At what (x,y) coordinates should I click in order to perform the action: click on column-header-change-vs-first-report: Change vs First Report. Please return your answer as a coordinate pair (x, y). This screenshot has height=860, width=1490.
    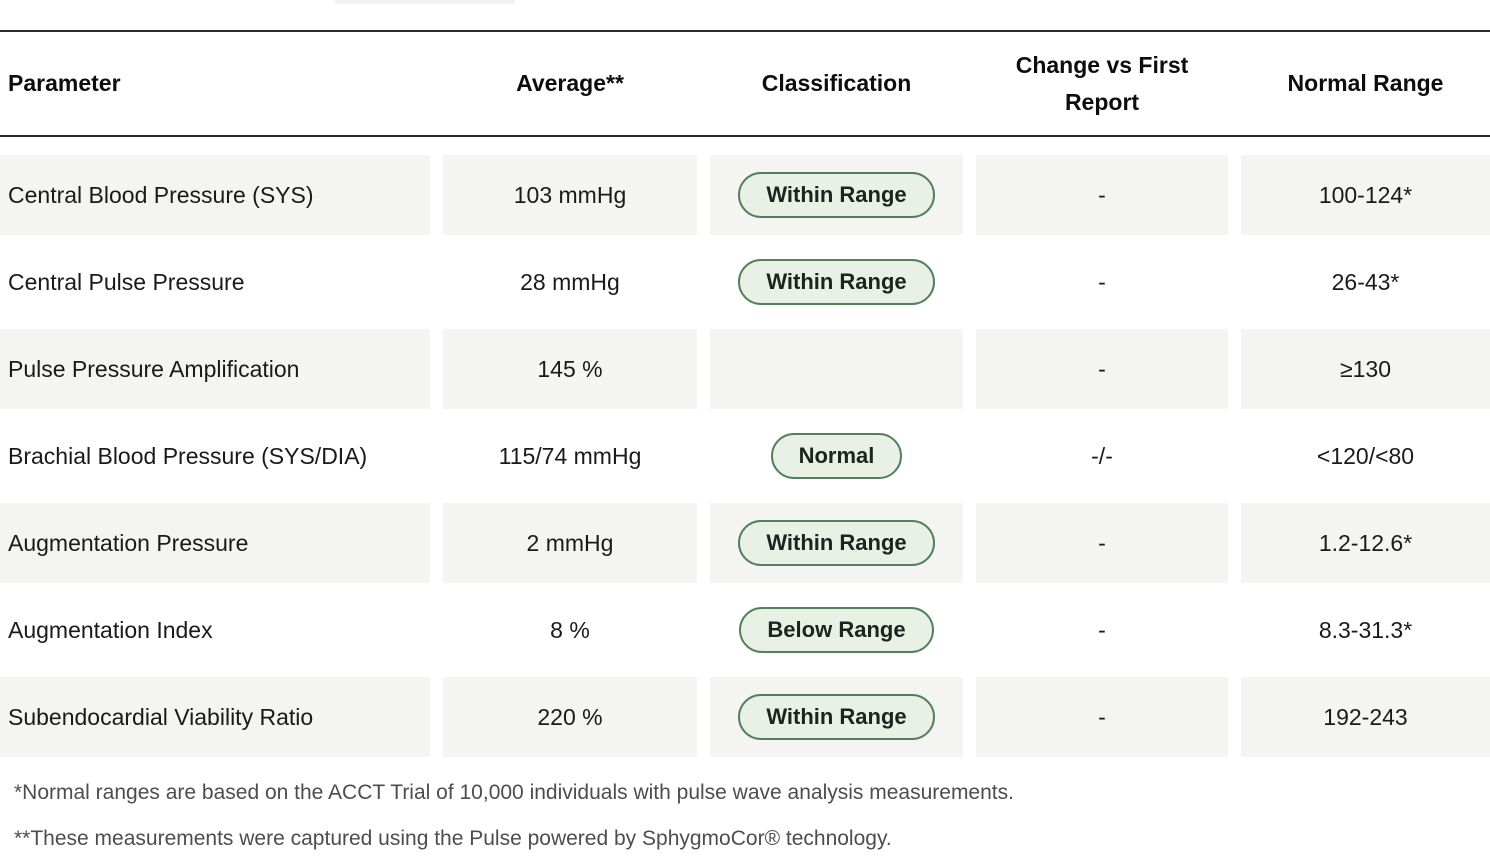
    Looking at the image, I should click on (1102, 84).